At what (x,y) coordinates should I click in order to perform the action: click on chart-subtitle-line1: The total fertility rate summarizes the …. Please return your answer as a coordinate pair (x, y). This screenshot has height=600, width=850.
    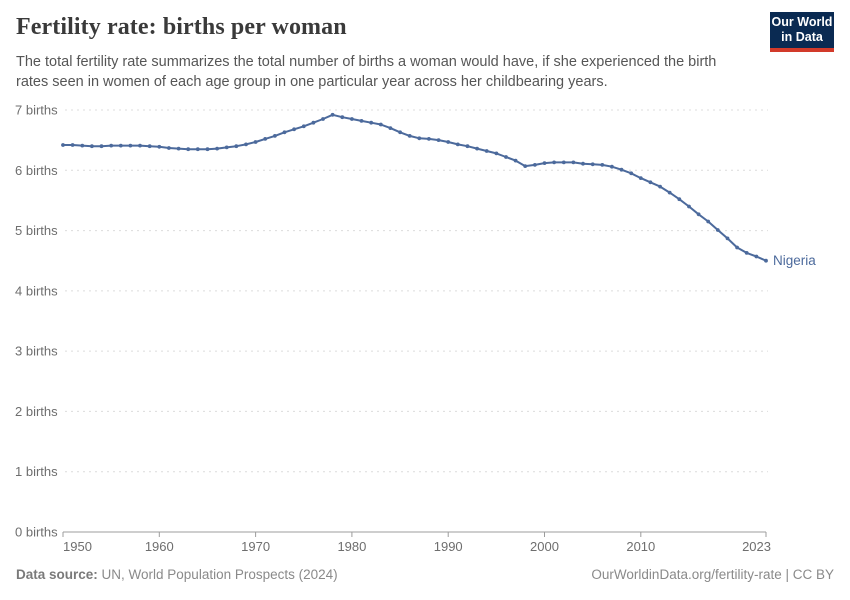
    Looking at the image, I should click on (366, 62).